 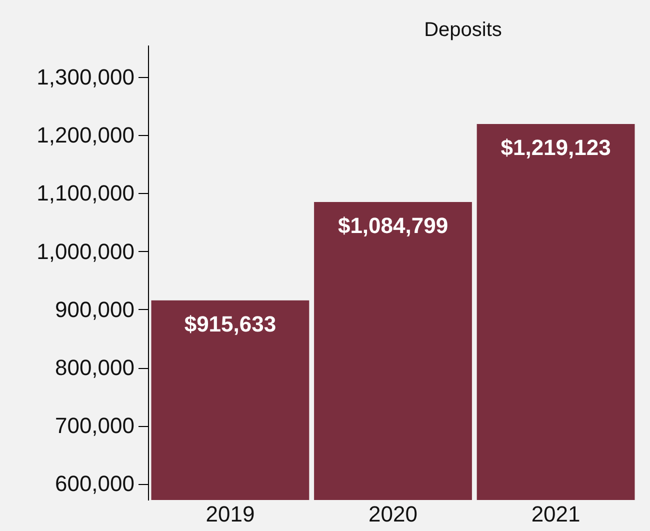 I want to click on y-tick-label: 900,000, so click(x=94, y=309).